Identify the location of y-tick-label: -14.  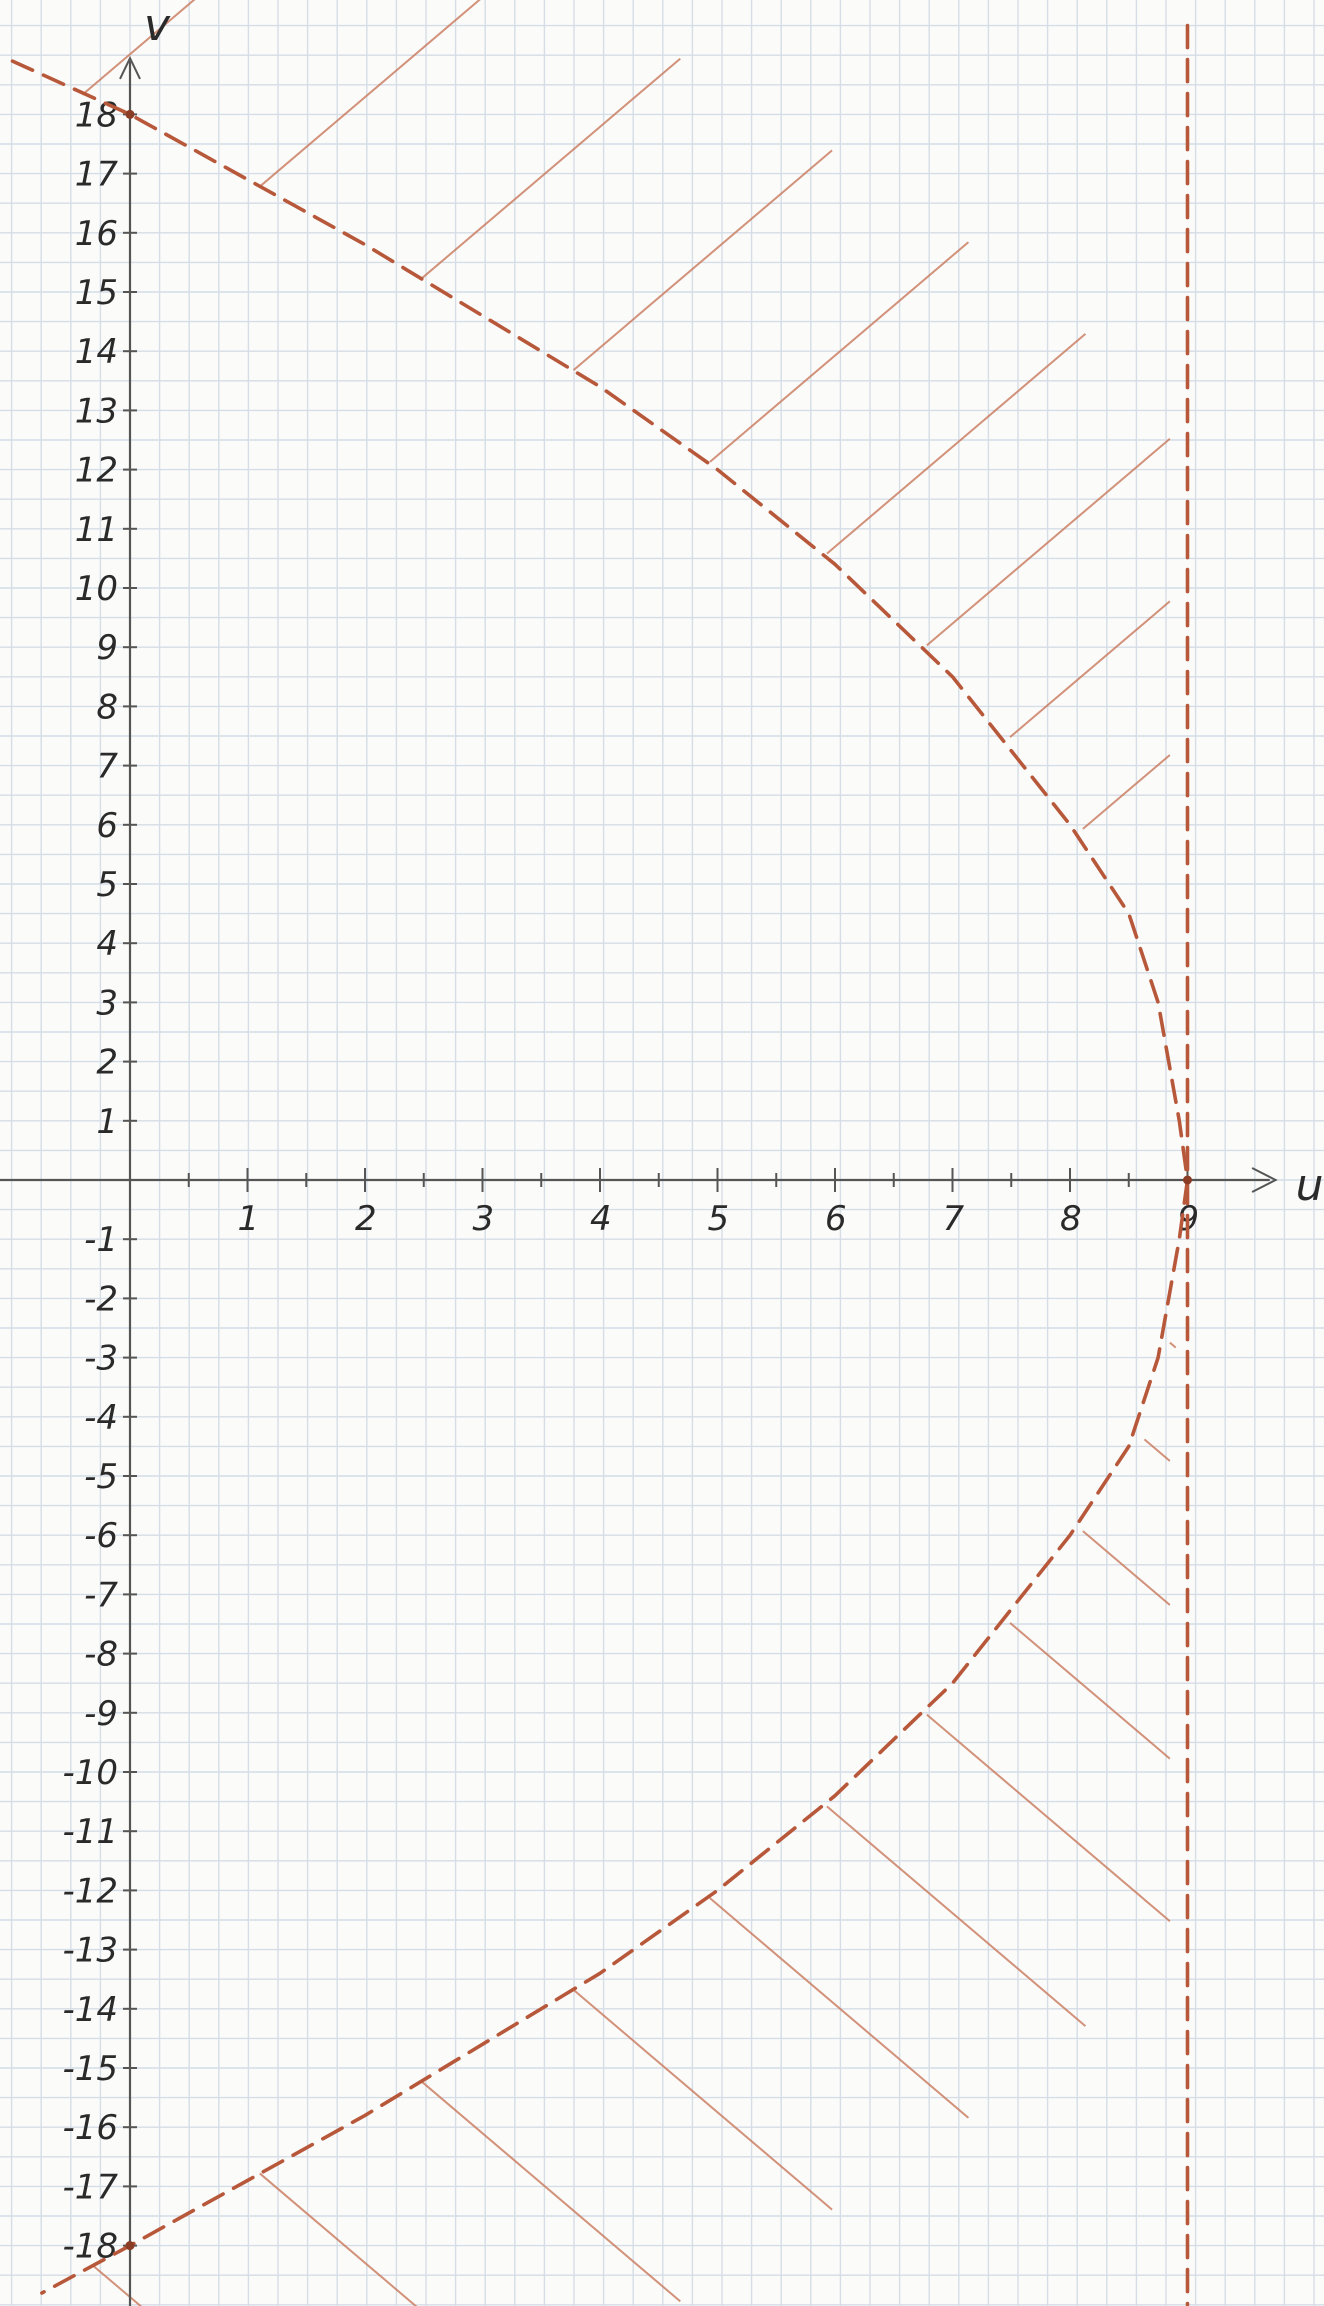
(90, 2010).